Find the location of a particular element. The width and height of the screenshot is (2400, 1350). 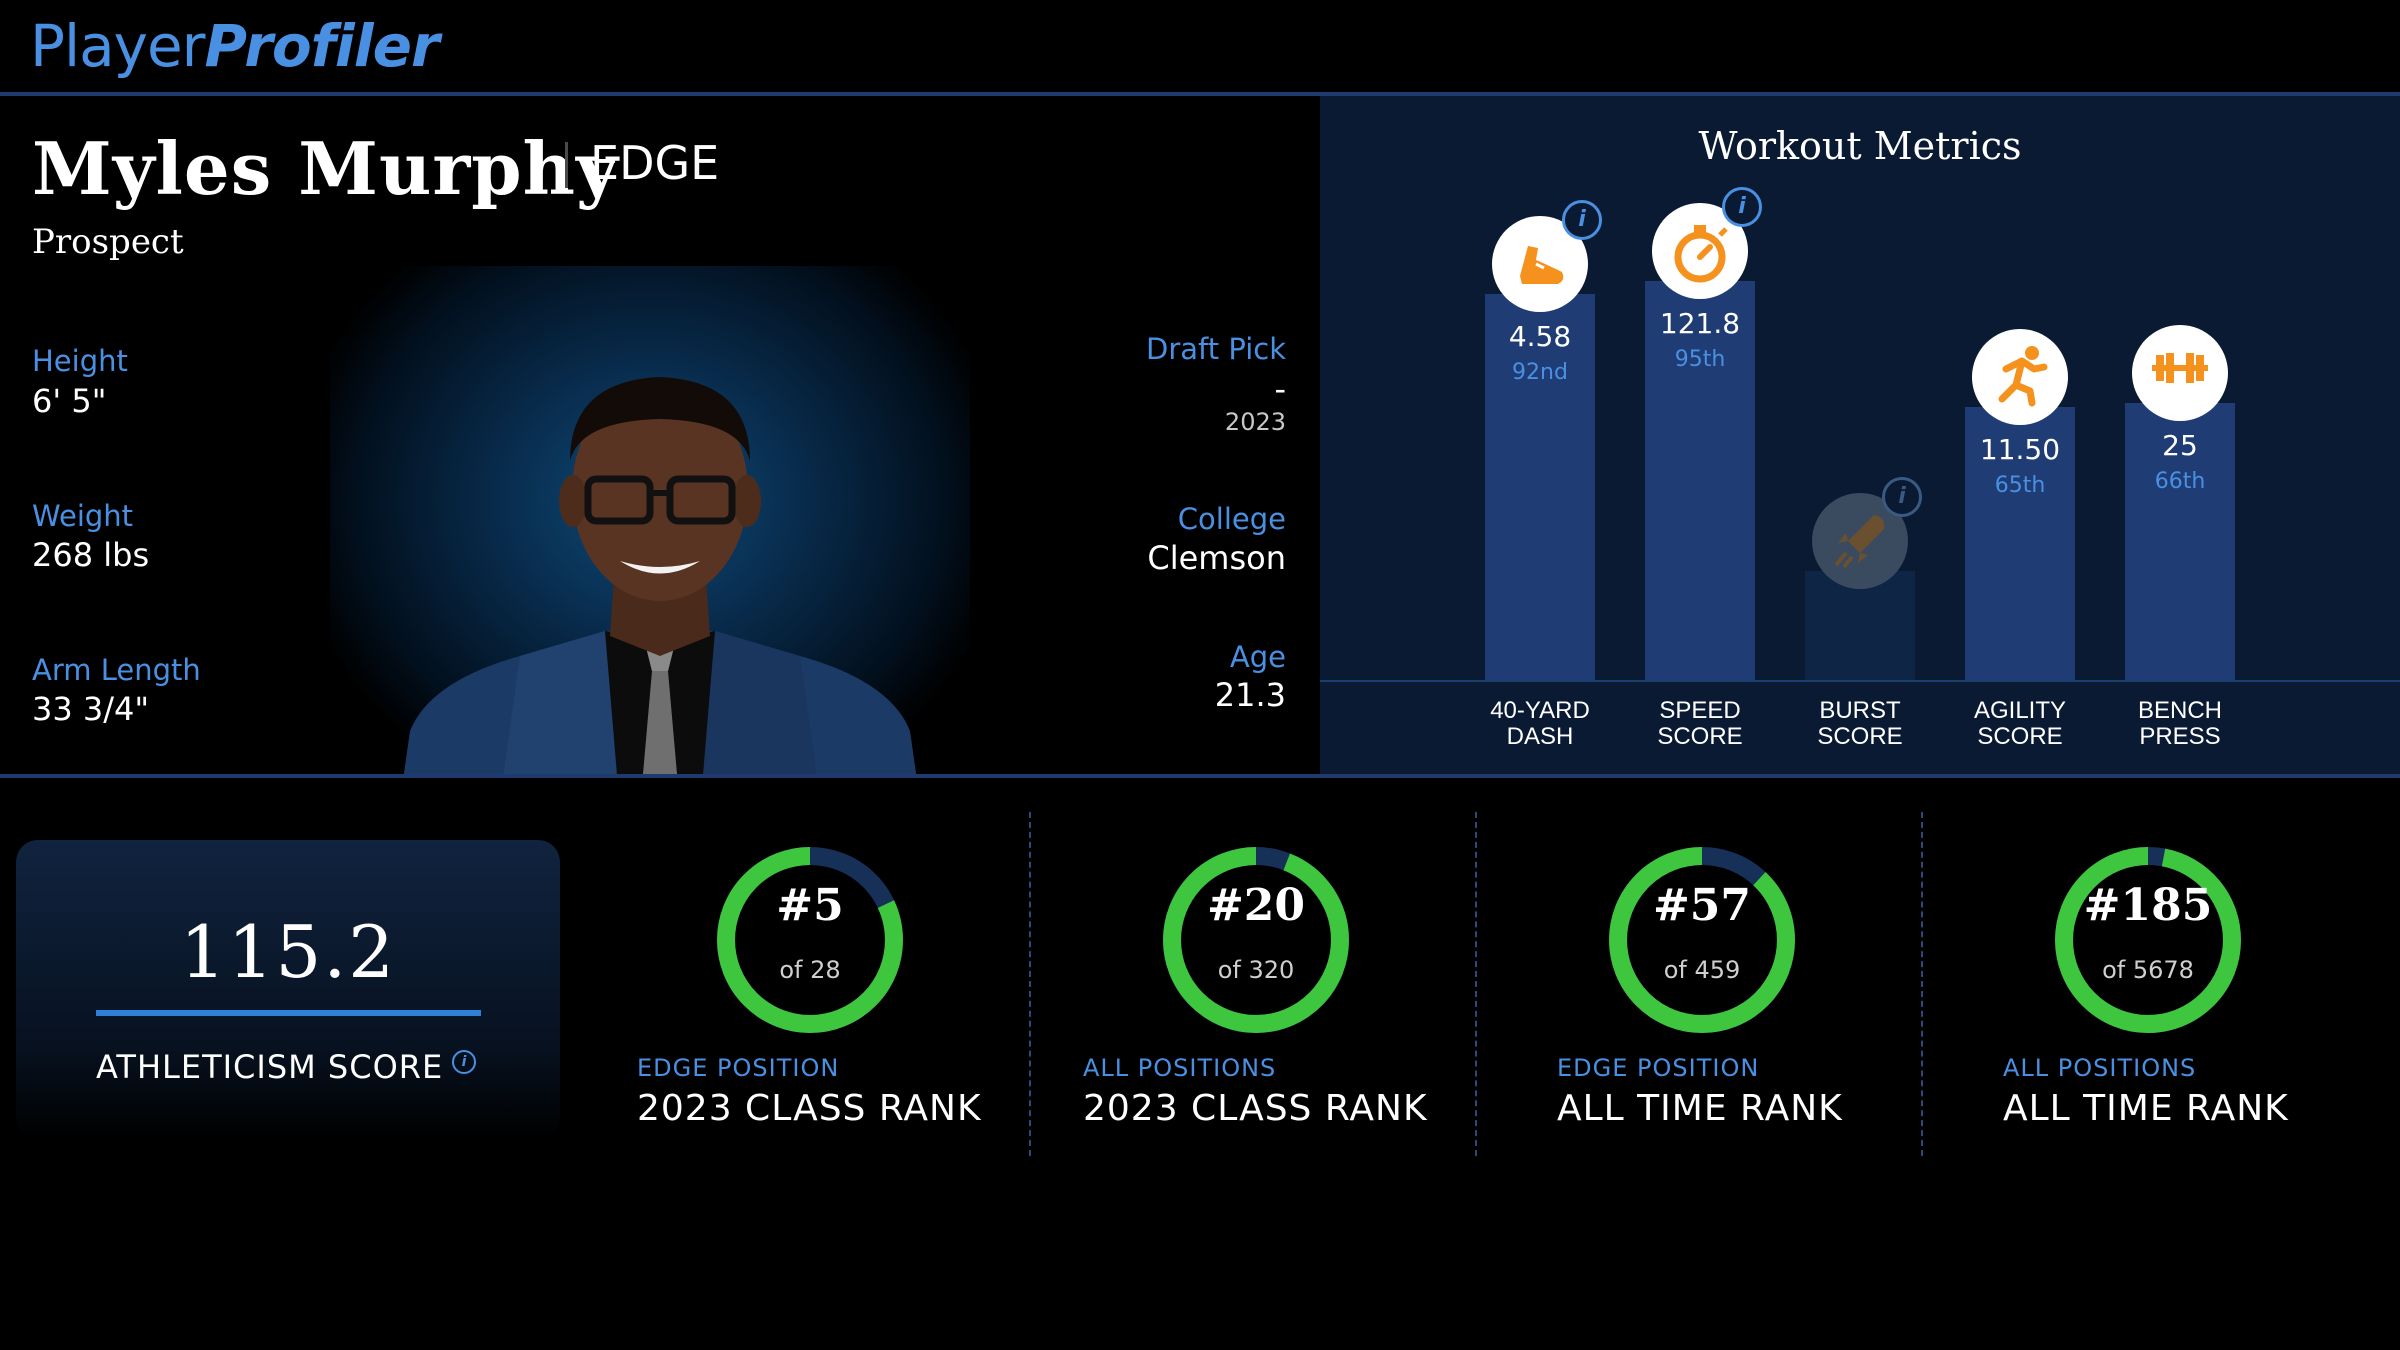

rank-total: of 5678 is located at coordinates (2148, 970).